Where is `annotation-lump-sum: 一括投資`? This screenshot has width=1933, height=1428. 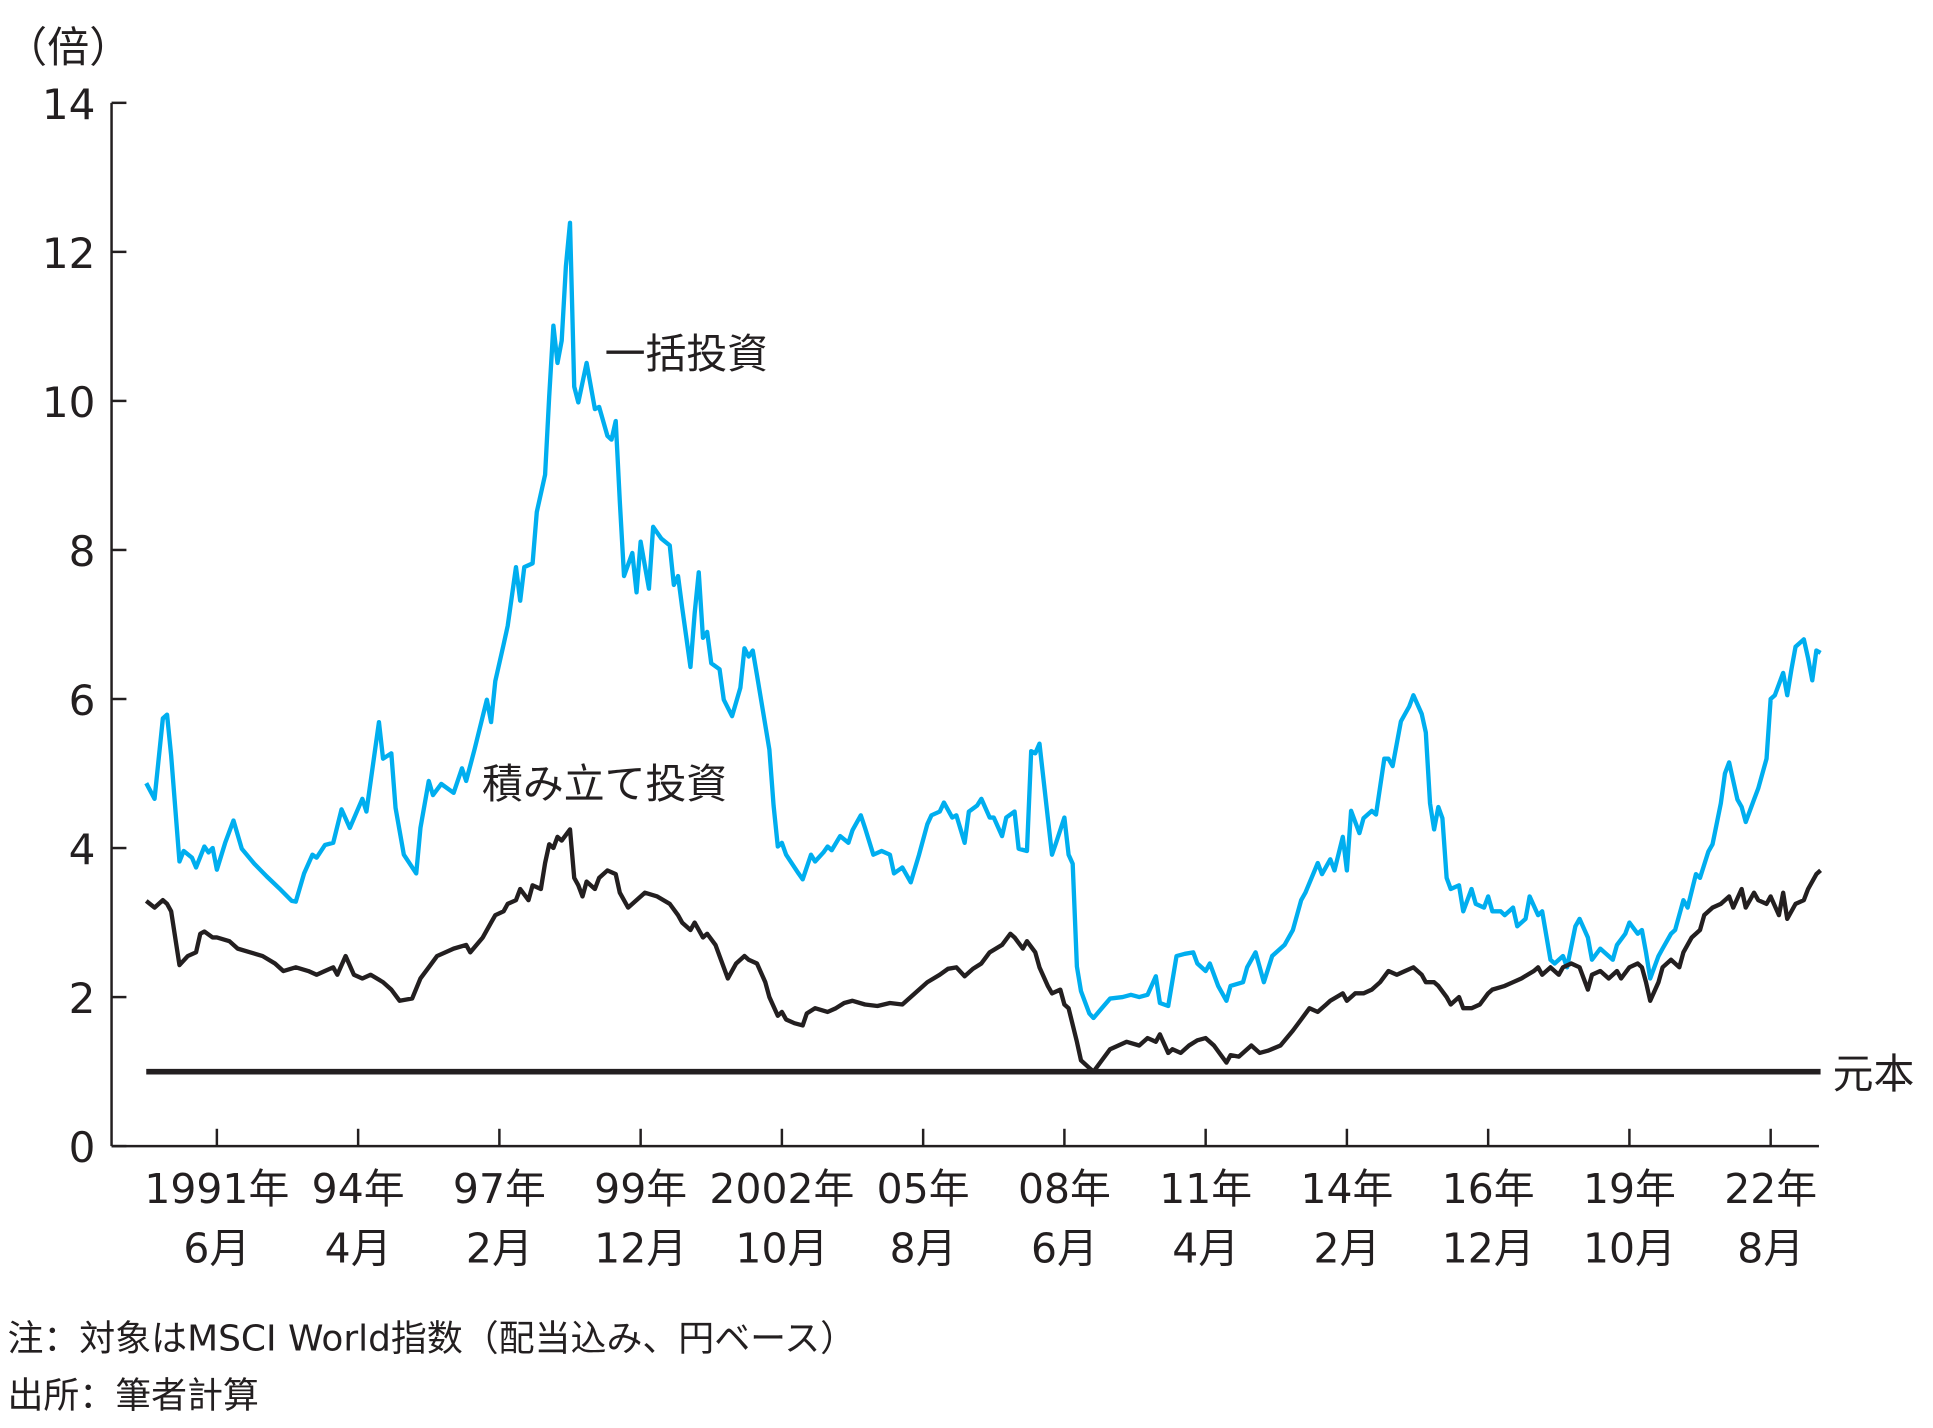 annotation-lump-sum: 一括投資 is located at coordinates (687, 354).